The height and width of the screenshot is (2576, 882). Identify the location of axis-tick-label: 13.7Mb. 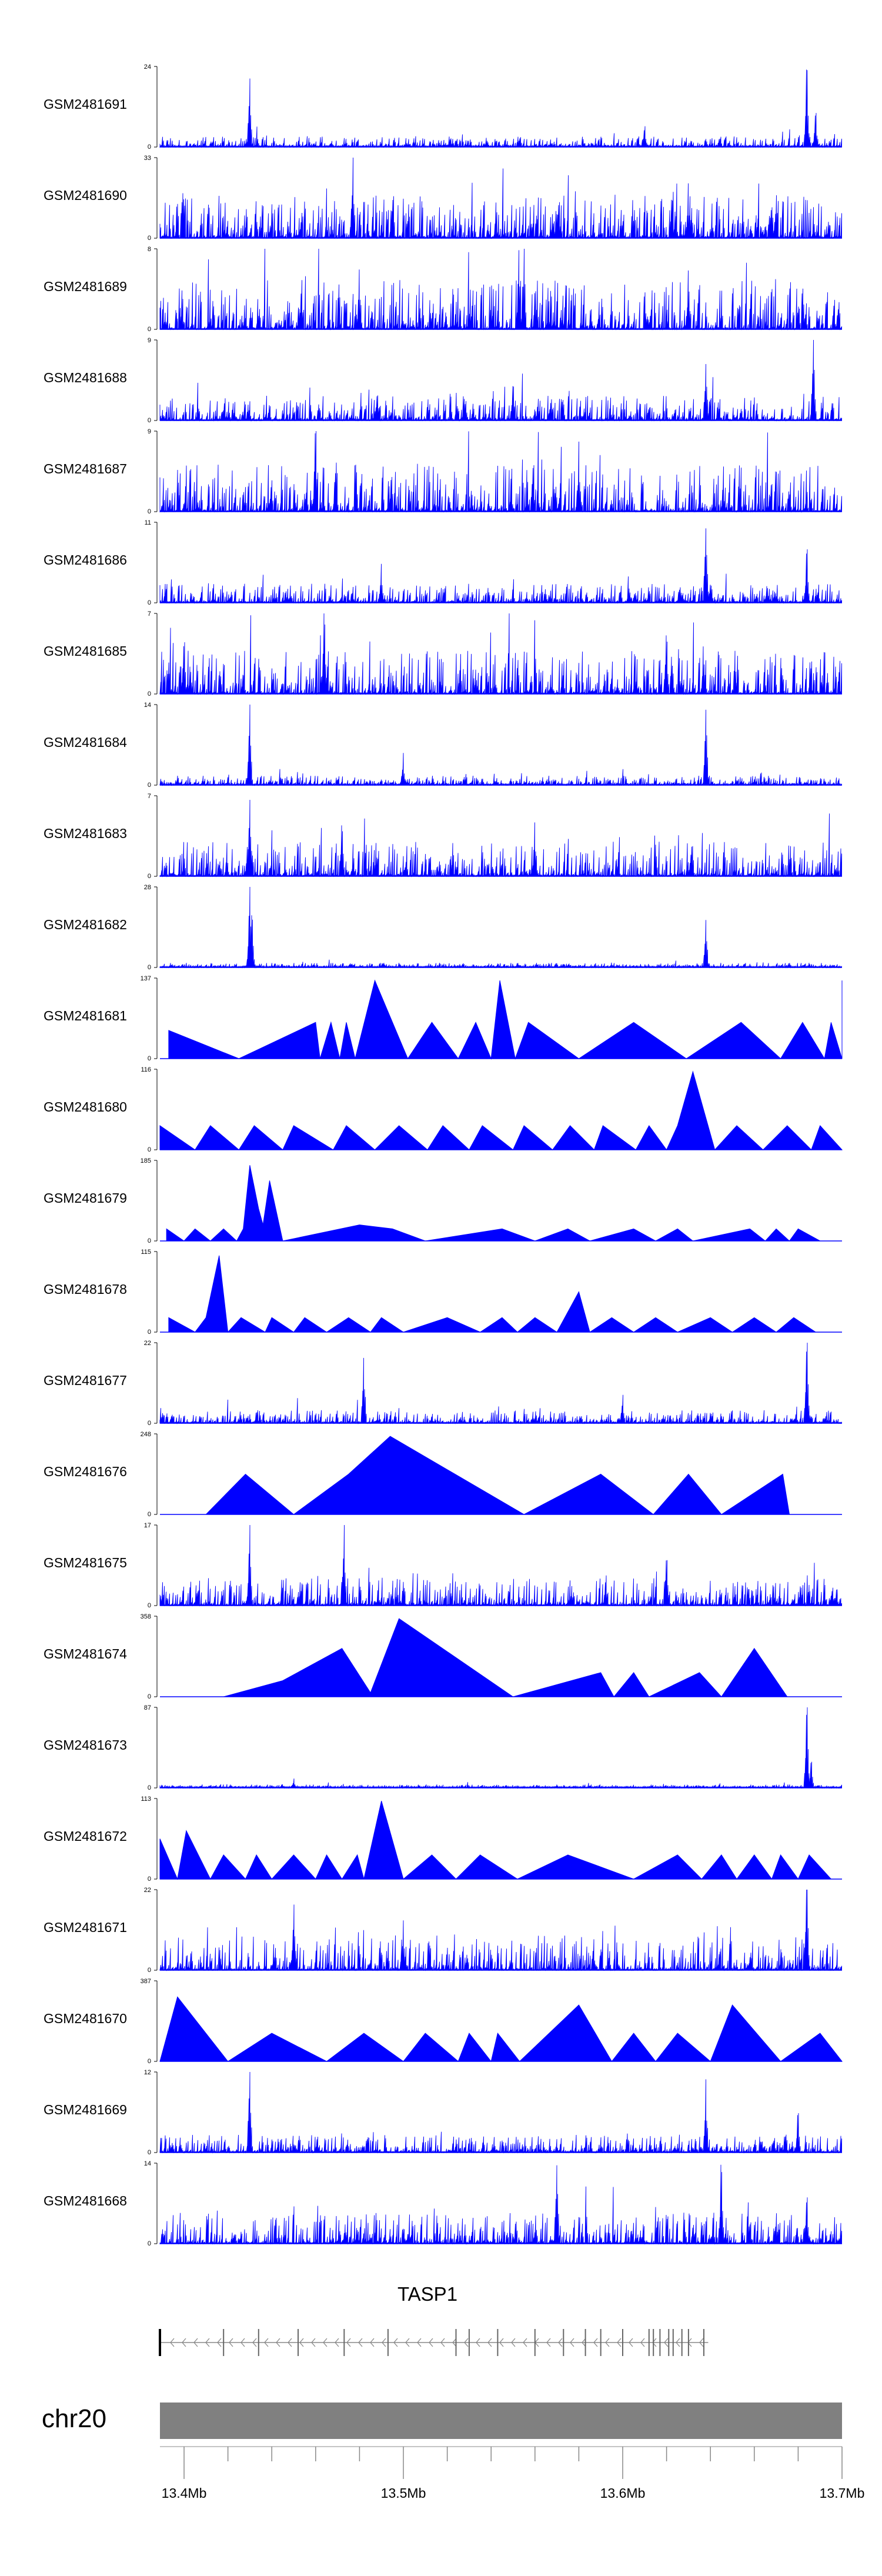
(842, 2493).